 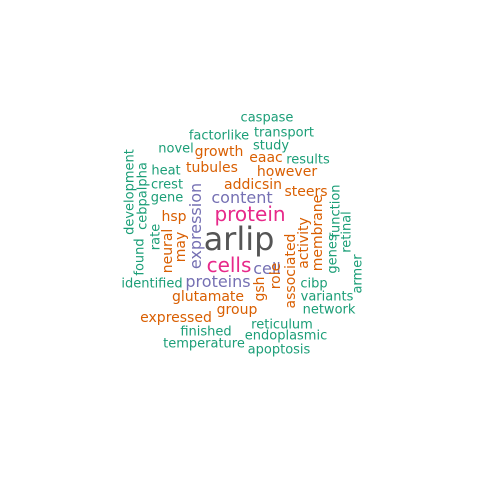 What do you see at coordinates (327, 297) in the screenshot?
I see `word-variants: variants` at bounding box center [327, 297].